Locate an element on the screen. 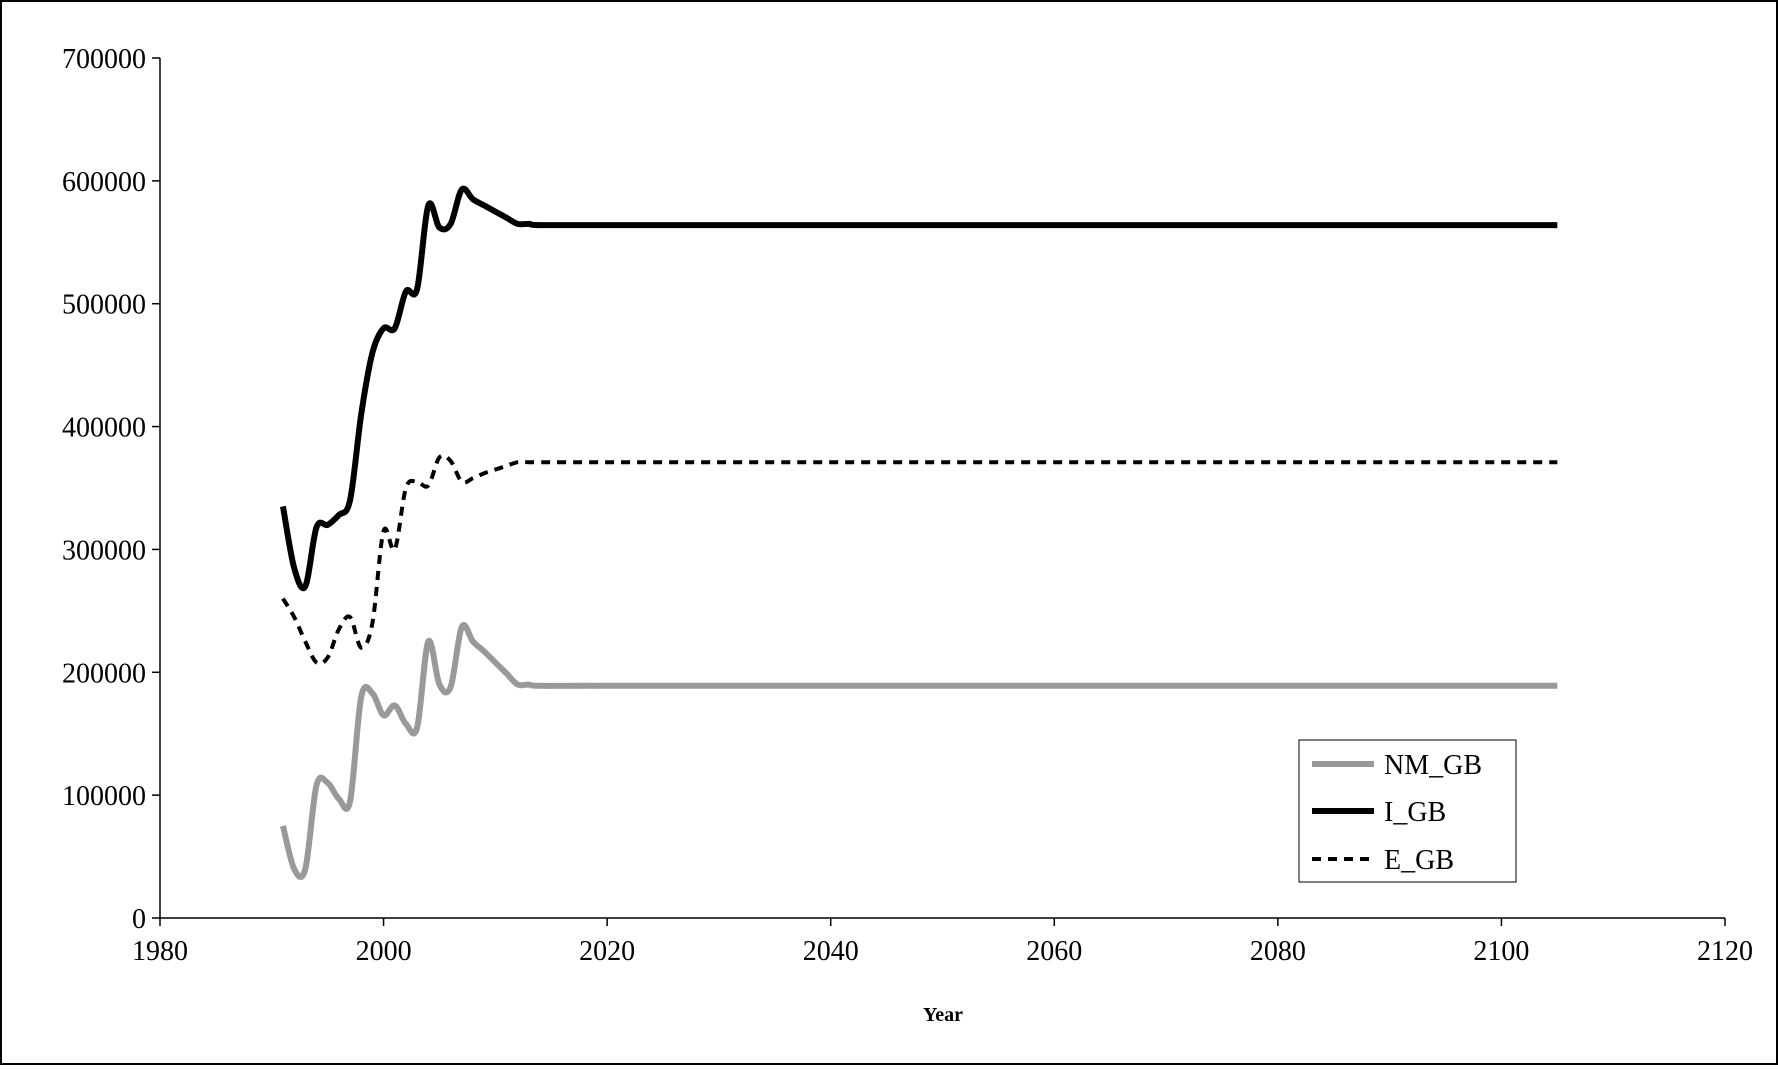 This screenshot has height=1070, width=1778. x-tick-label: 2040 is located at coordinates (831, 951).